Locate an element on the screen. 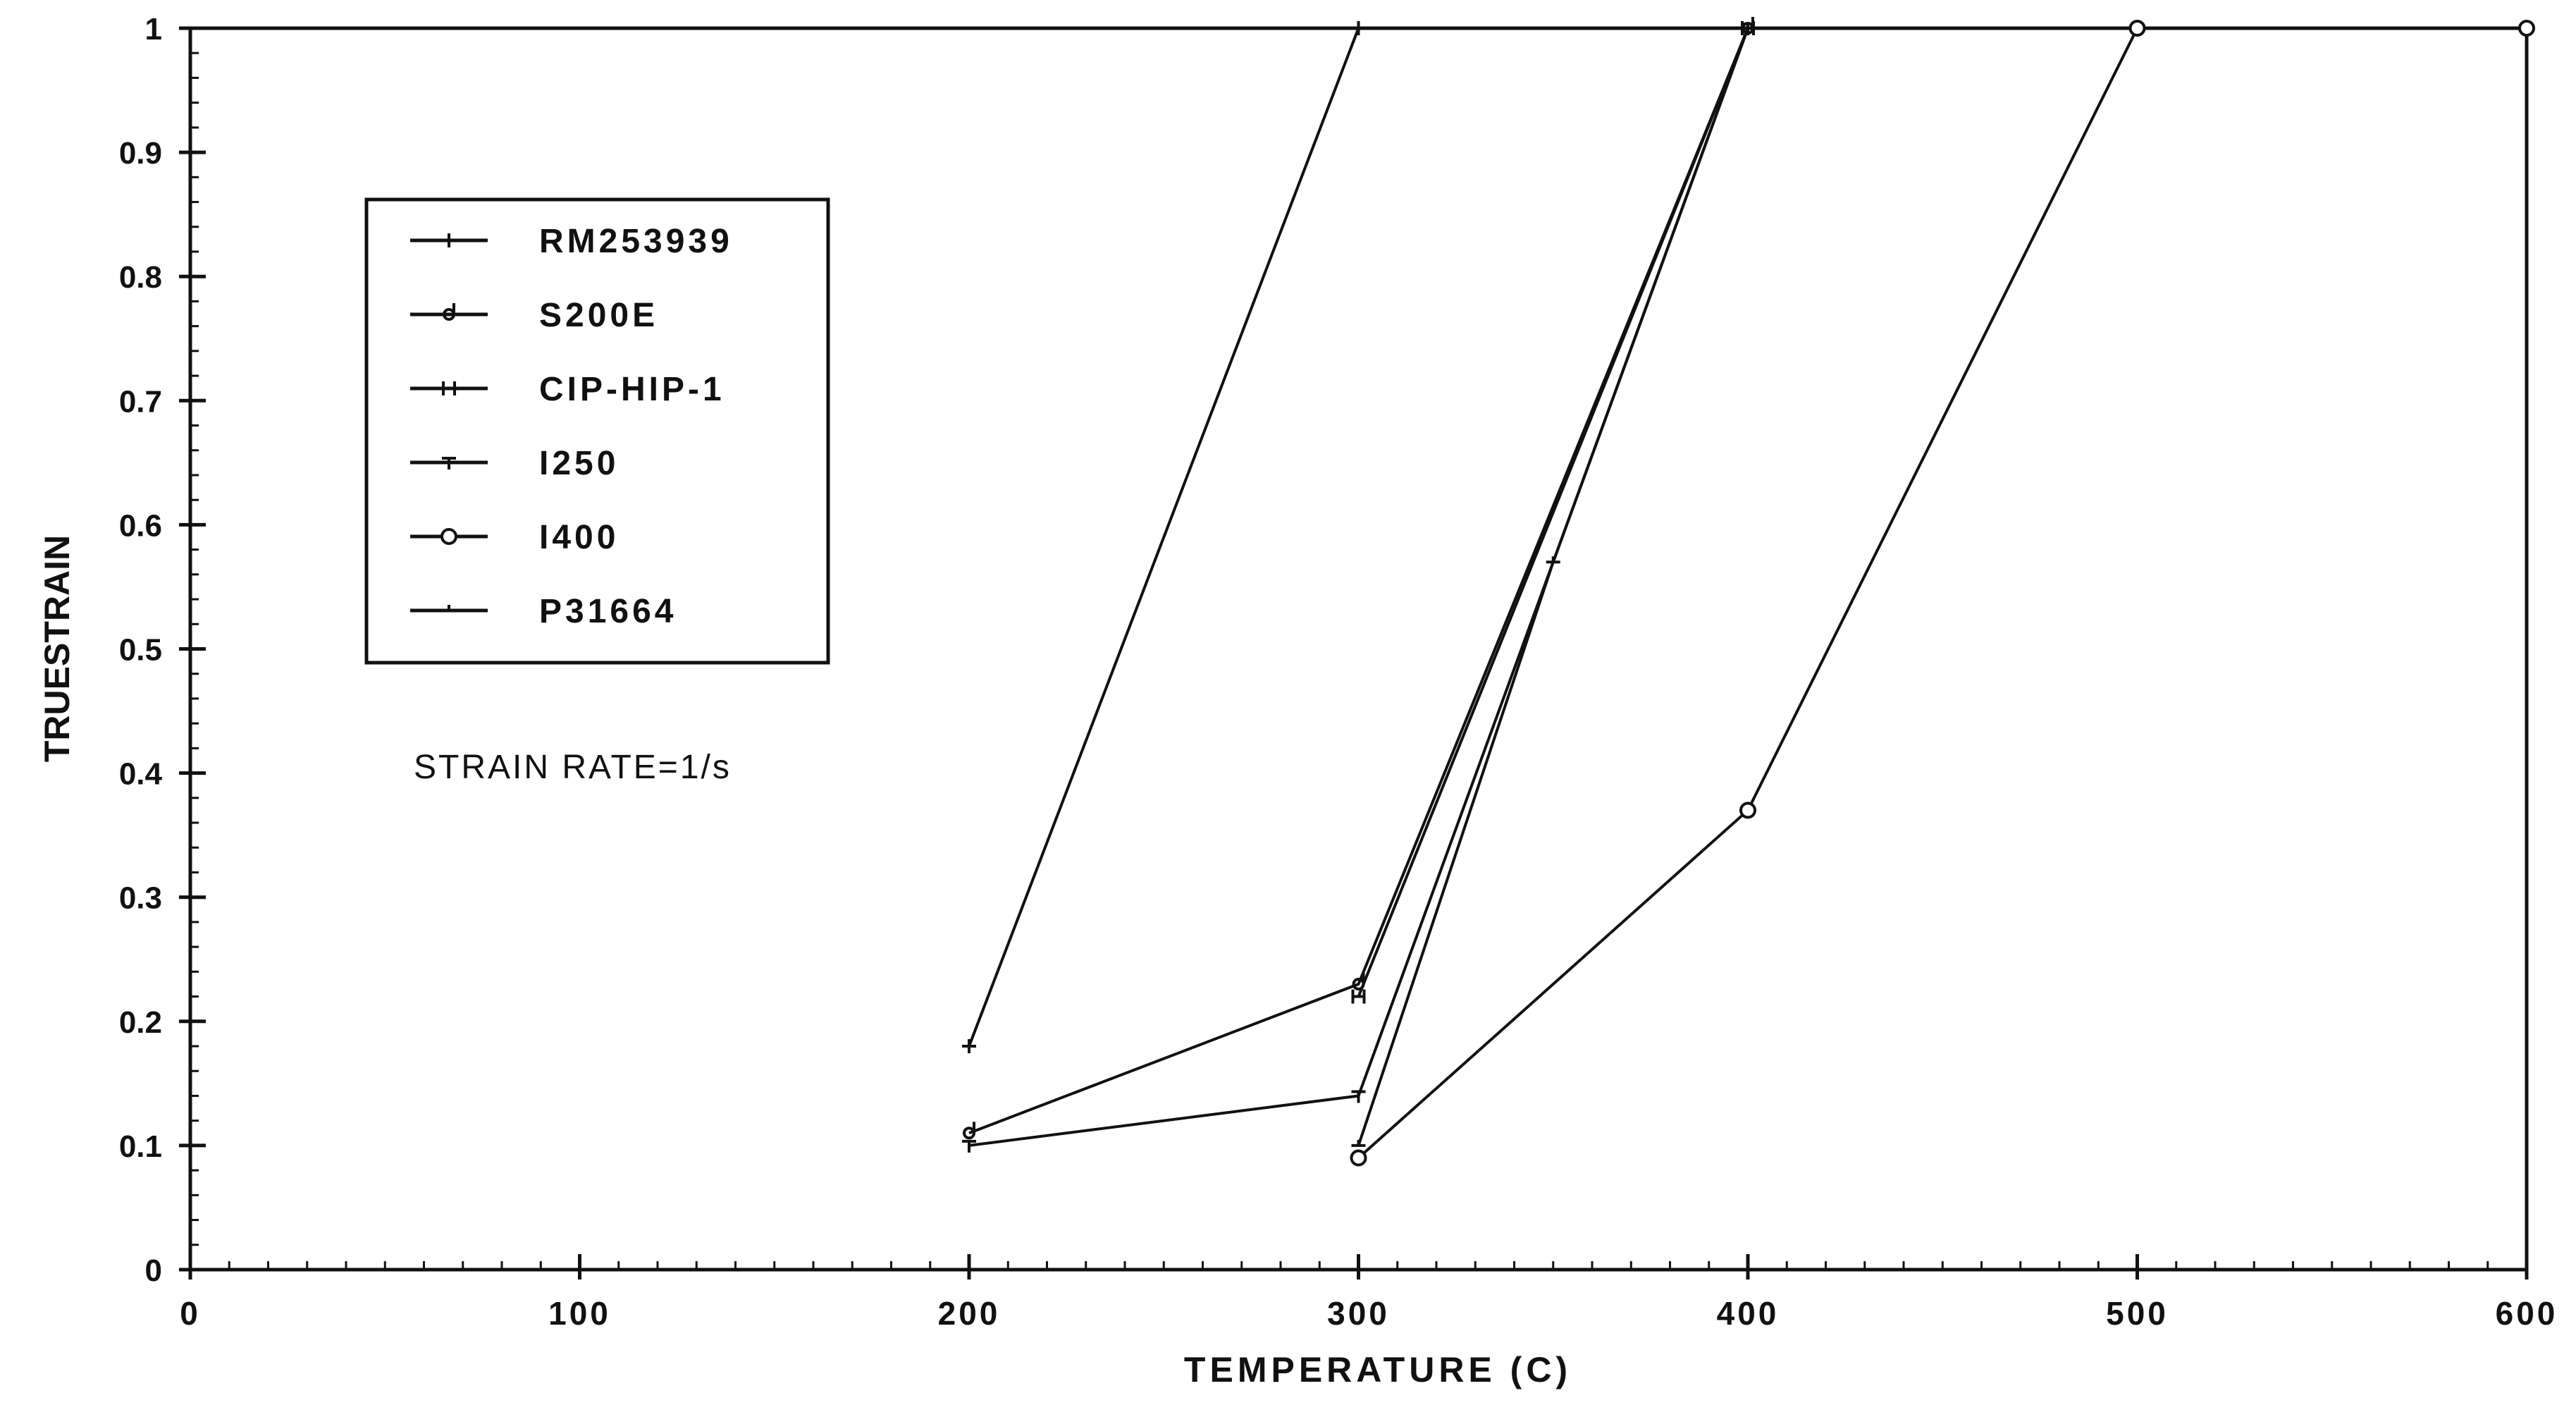  y-tick-label: 0.8 is located at coordinates (140, 277).